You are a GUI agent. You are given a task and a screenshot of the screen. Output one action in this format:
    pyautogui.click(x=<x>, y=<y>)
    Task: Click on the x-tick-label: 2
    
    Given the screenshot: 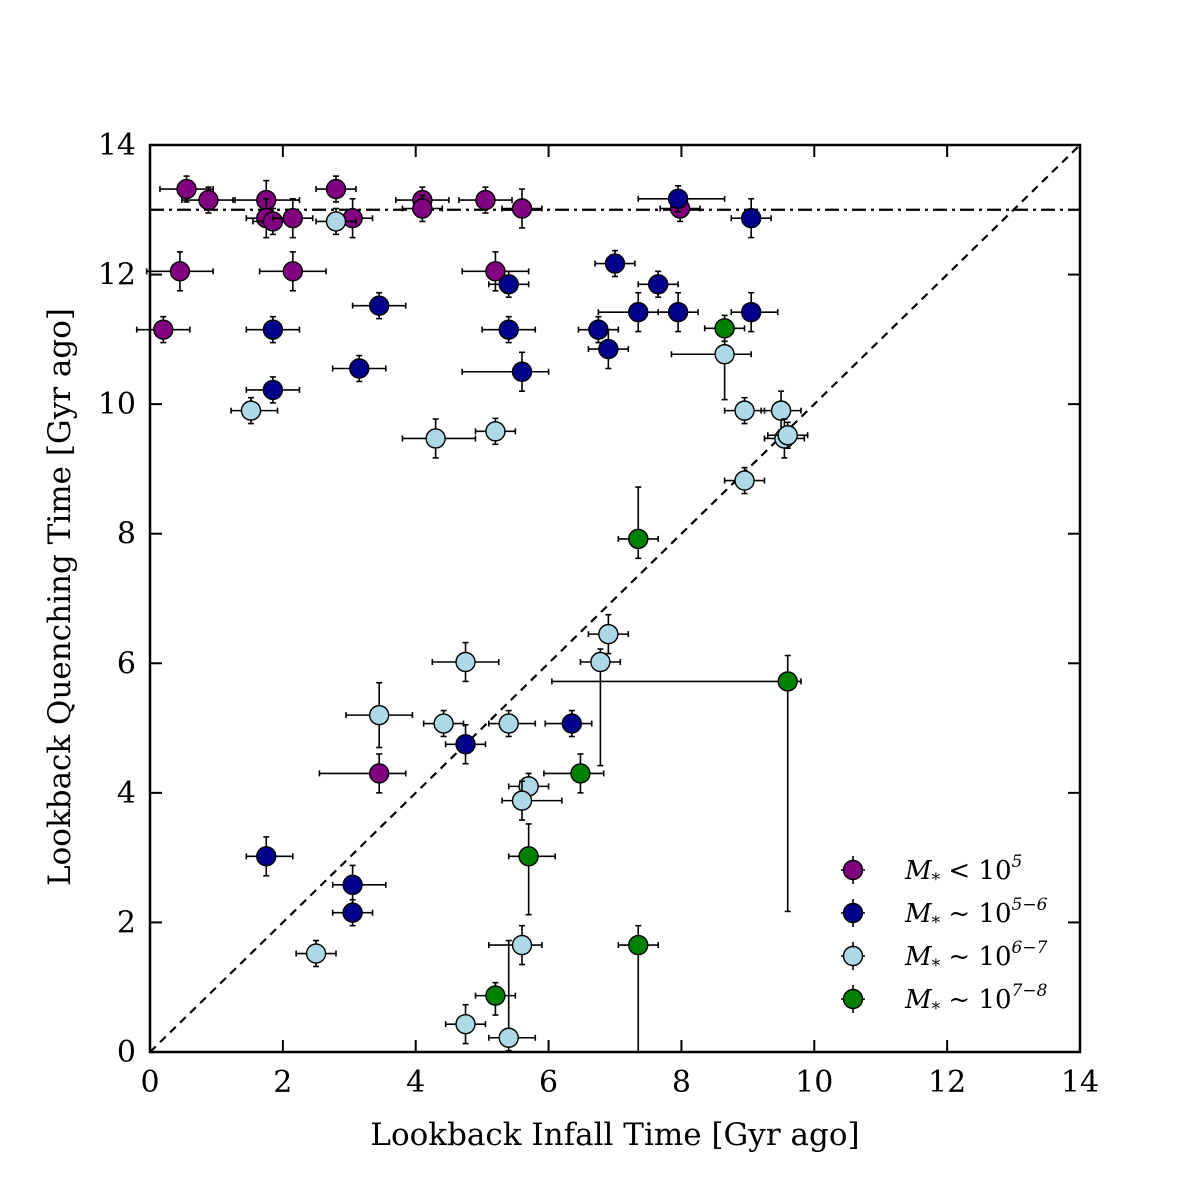 What is the action you would take?
    pyautogui.click(x=282, y=1082)
    